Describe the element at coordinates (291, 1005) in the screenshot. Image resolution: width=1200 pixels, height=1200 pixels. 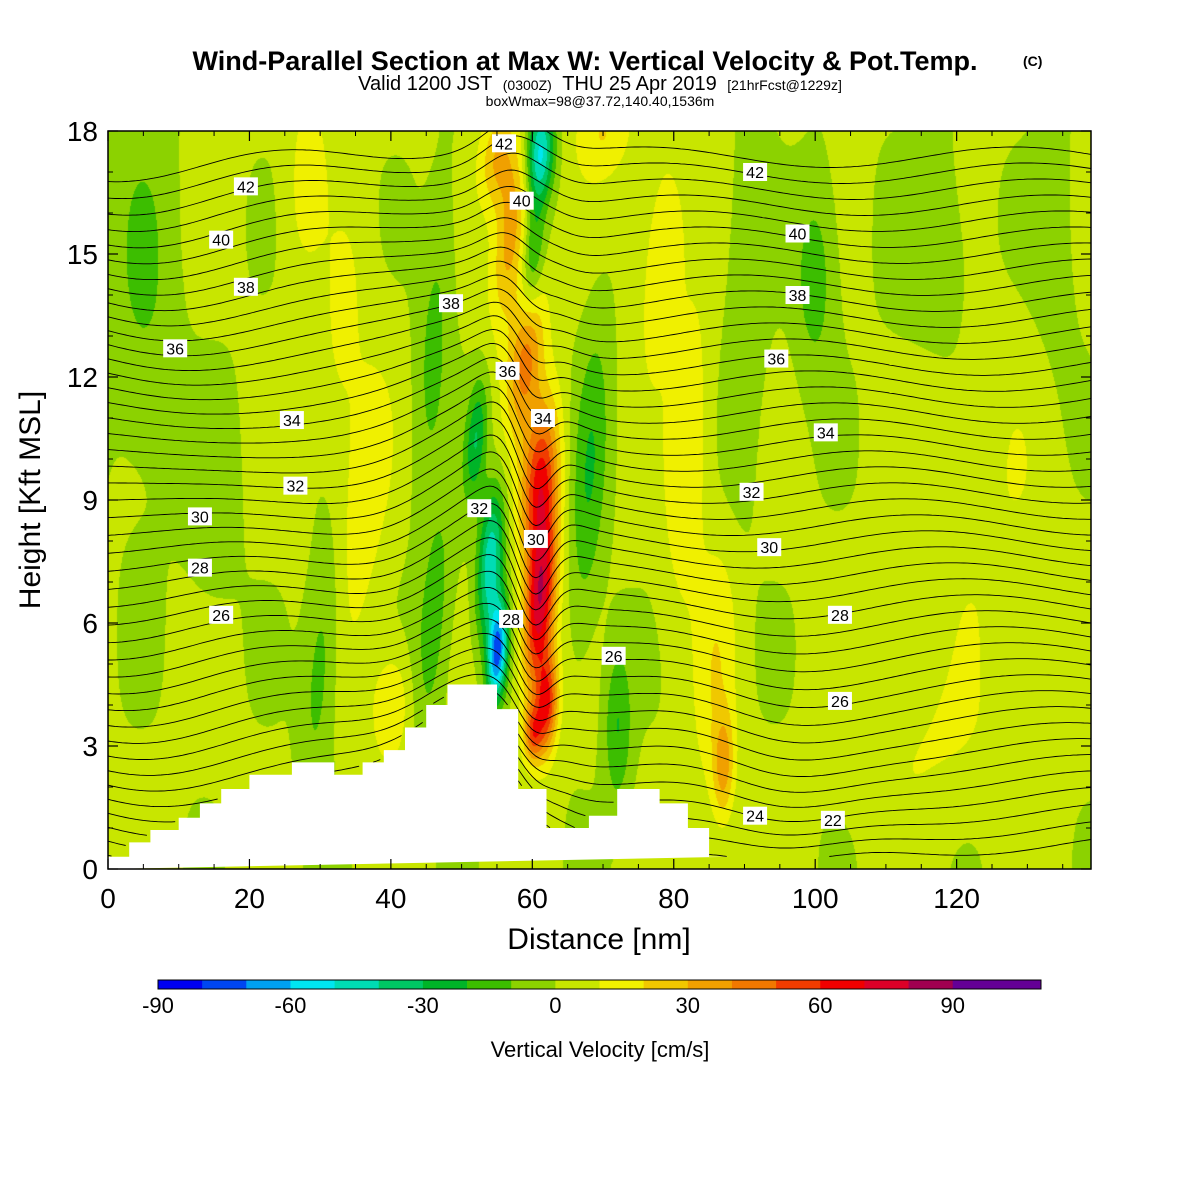
I see `colorbar-tick-label: -60` at that location.